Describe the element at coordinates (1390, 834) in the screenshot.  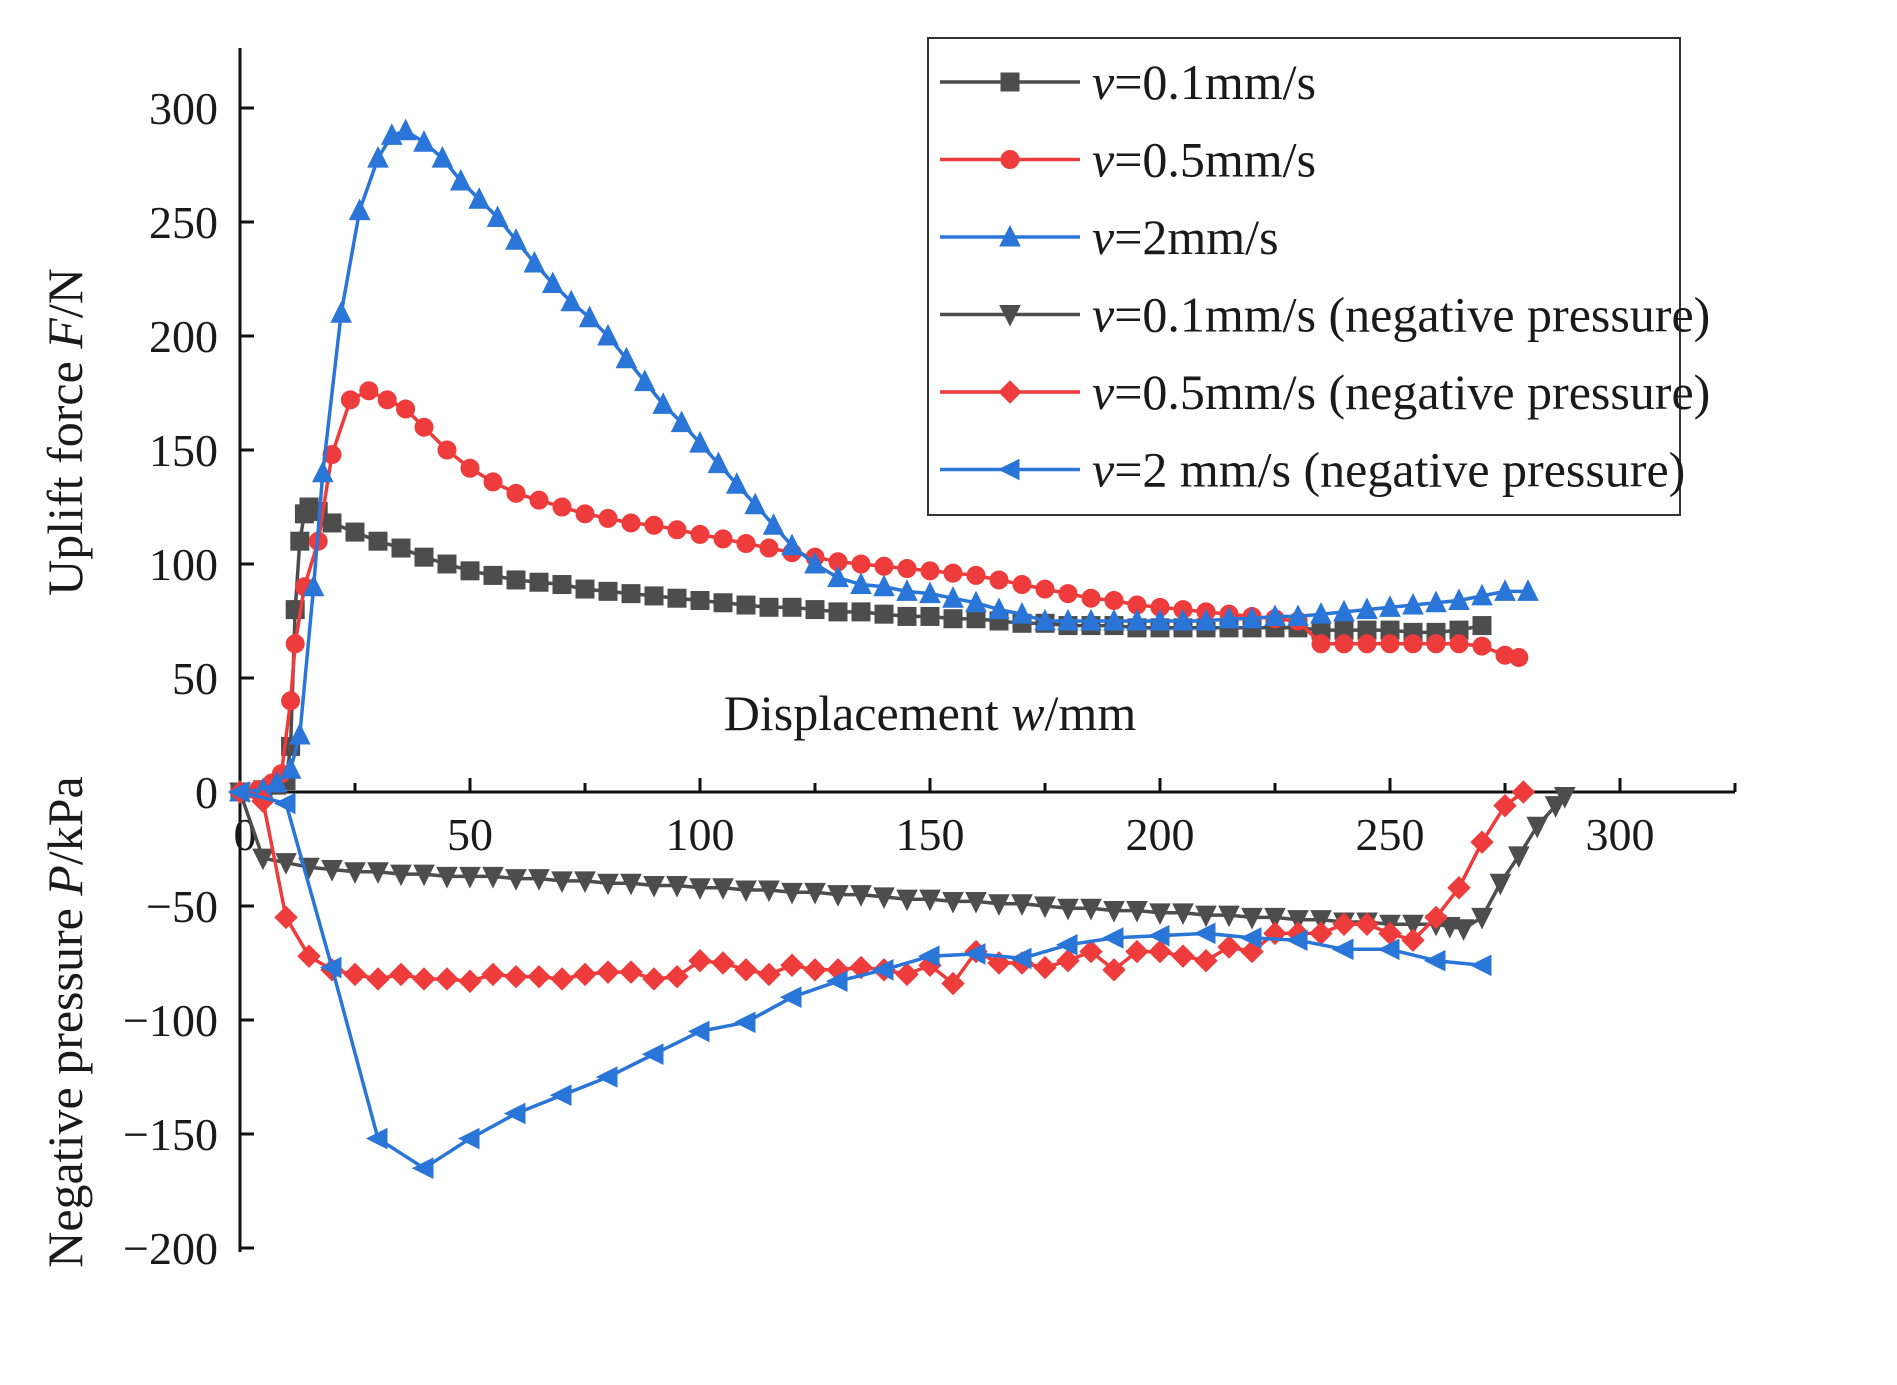
I see `x-tick-label: 250` at that location.